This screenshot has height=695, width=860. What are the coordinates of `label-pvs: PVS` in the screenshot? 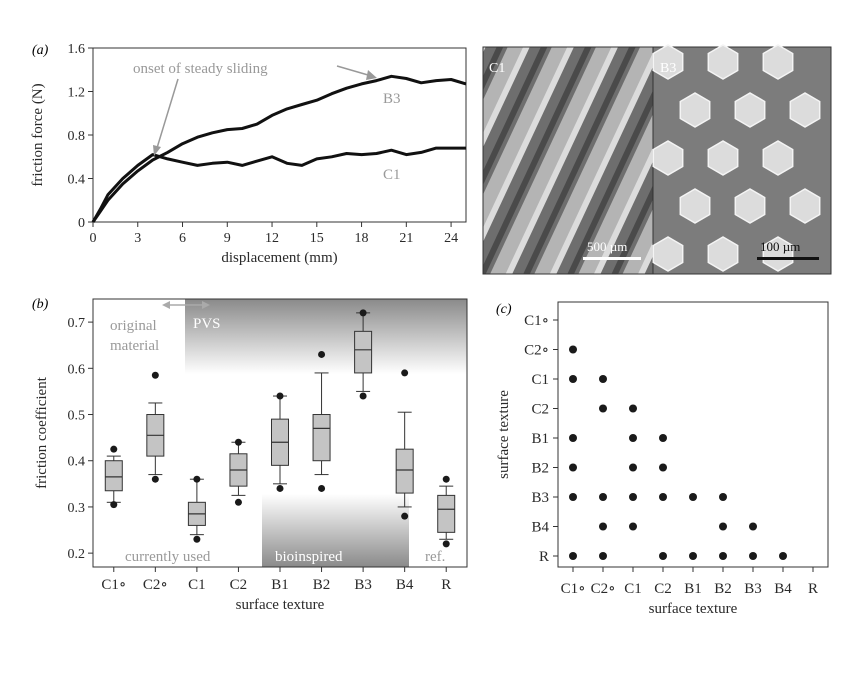 It's located at (207, 324).